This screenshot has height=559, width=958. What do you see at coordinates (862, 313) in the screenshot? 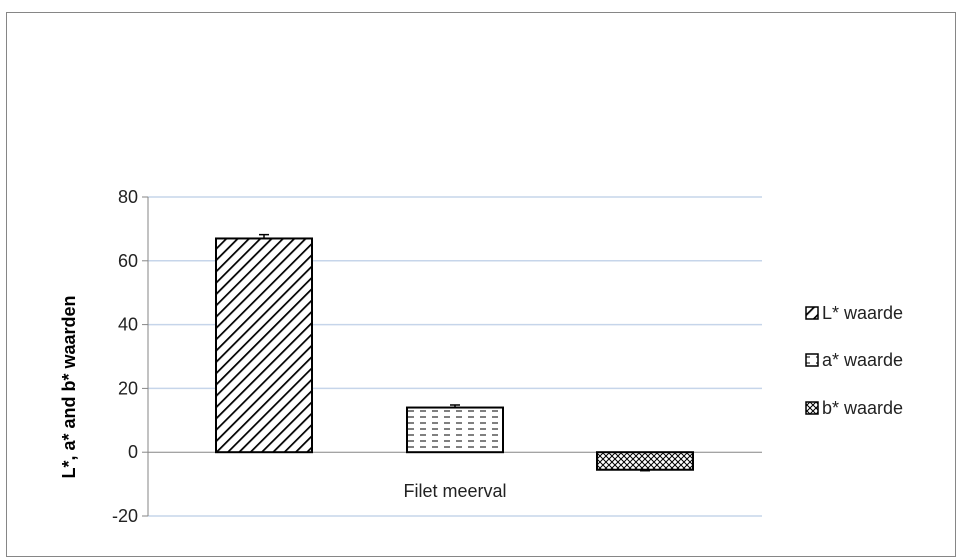
I see `legend-label: L* waarde` at bounding box center [862, 313].